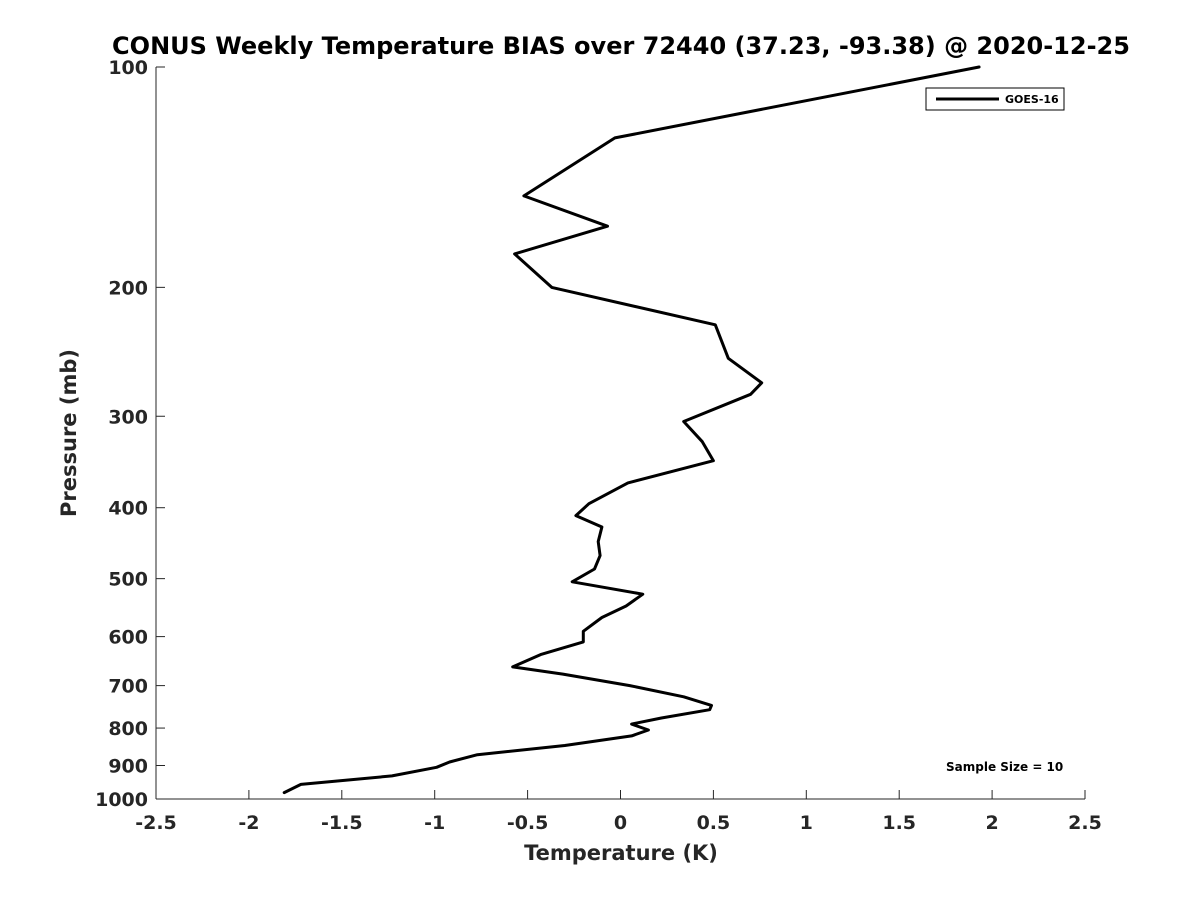 The image size is (1200, 900). I want to click on y-tick-label: 500, so click(128, 580).